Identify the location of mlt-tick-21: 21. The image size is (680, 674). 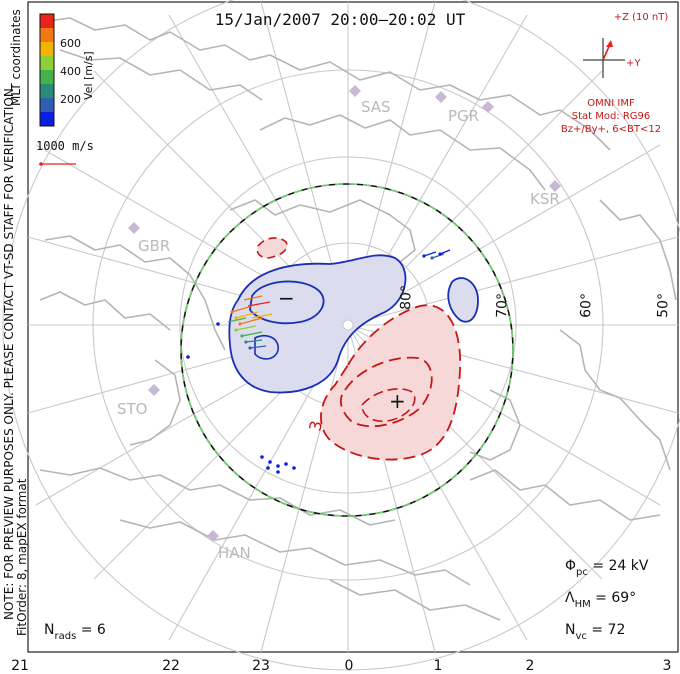
(20, 666).